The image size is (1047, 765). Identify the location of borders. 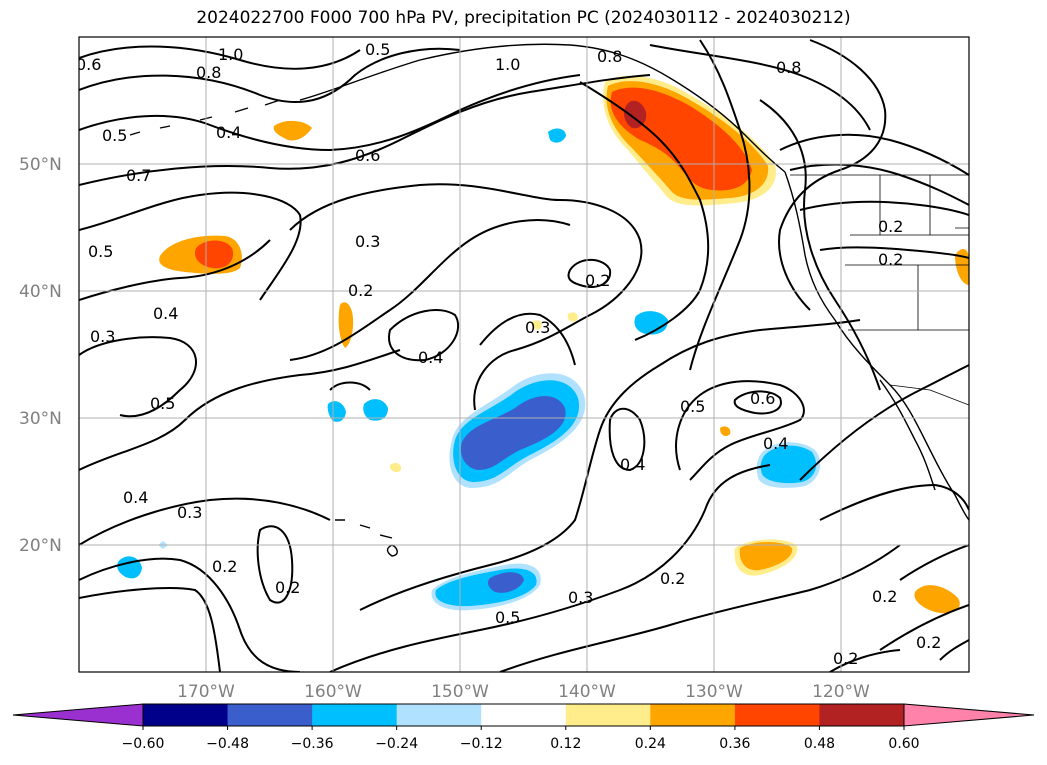
(879, 290).